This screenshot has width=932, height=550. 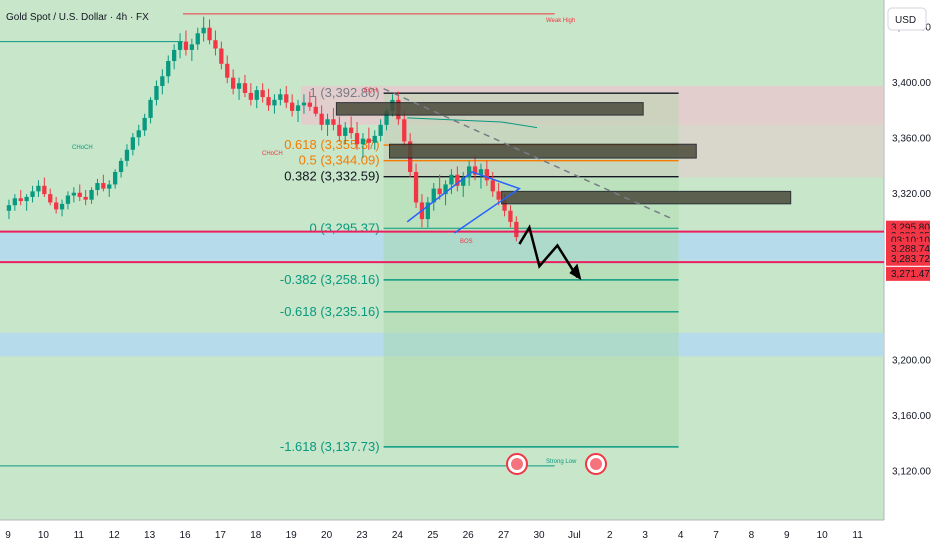 What do you see at coordinates (221, 535) in the screenshot?
I see `time-tick: 17` at bounding box center [221, 535].